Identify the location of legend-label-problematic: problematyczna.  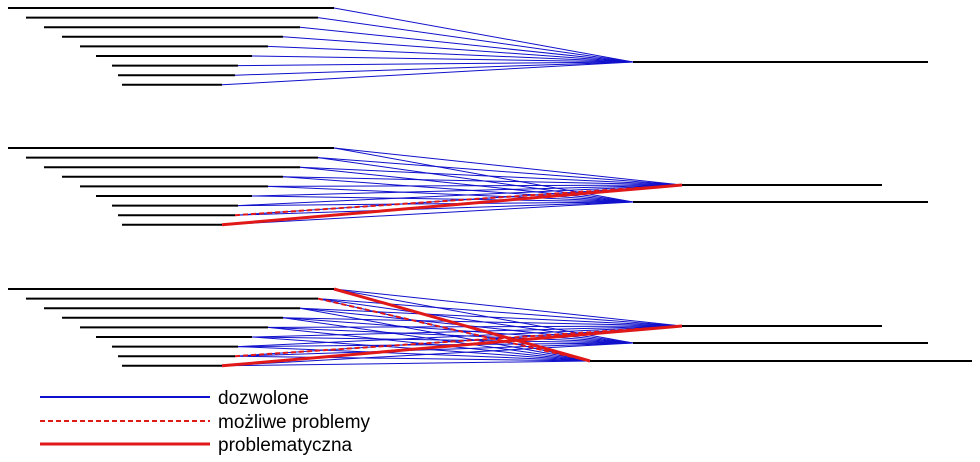
(285, 445).